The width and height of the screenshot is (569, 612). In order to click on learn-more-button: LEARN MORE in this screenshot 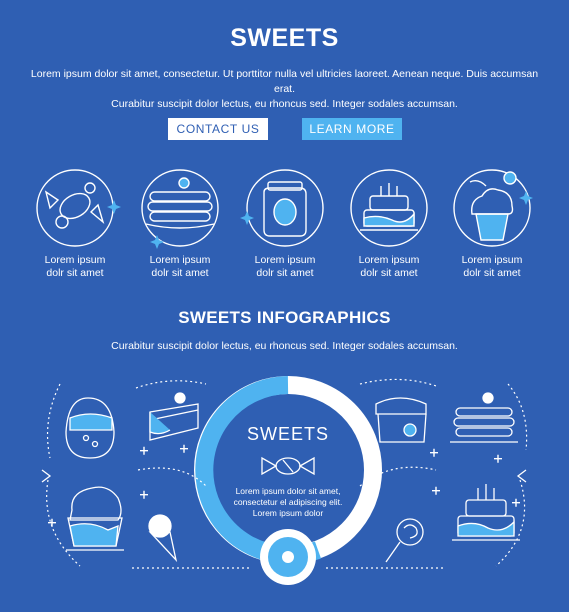, I will do `click(352, 129)`.